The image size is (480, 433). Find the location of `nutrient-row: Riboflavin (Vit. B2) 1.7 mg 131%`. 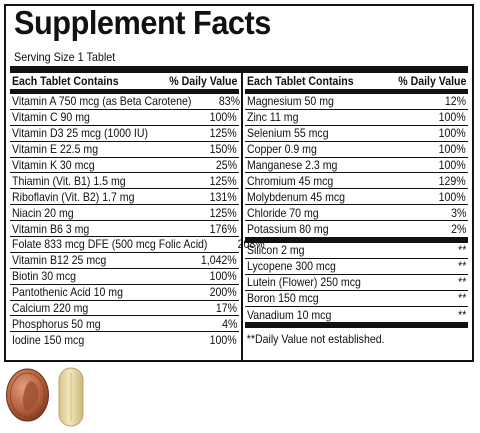

nutrient-row: Riboflavin (Vit. B2) 1.7 mg 131% is located at coordinates (124, 197).